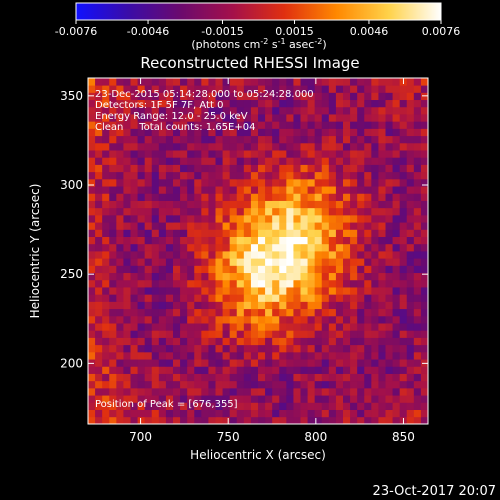  What do you see at coordinates (175, 127) in the screenshot?
I see `annotation-clean: Clean Total counts: 1.65E+04` at bounding box center [175, 127].